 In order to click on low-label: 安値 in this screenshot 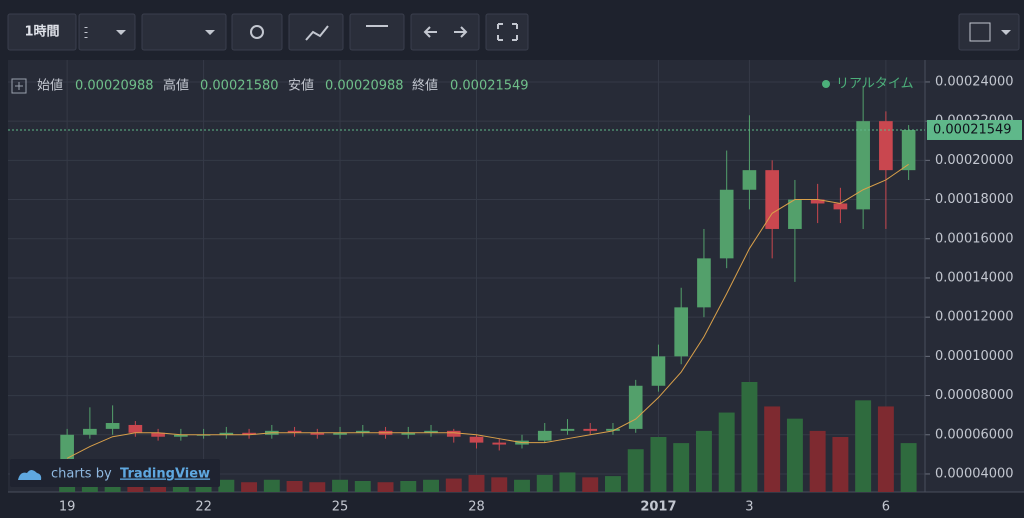, I will do `click(301, 86)`.